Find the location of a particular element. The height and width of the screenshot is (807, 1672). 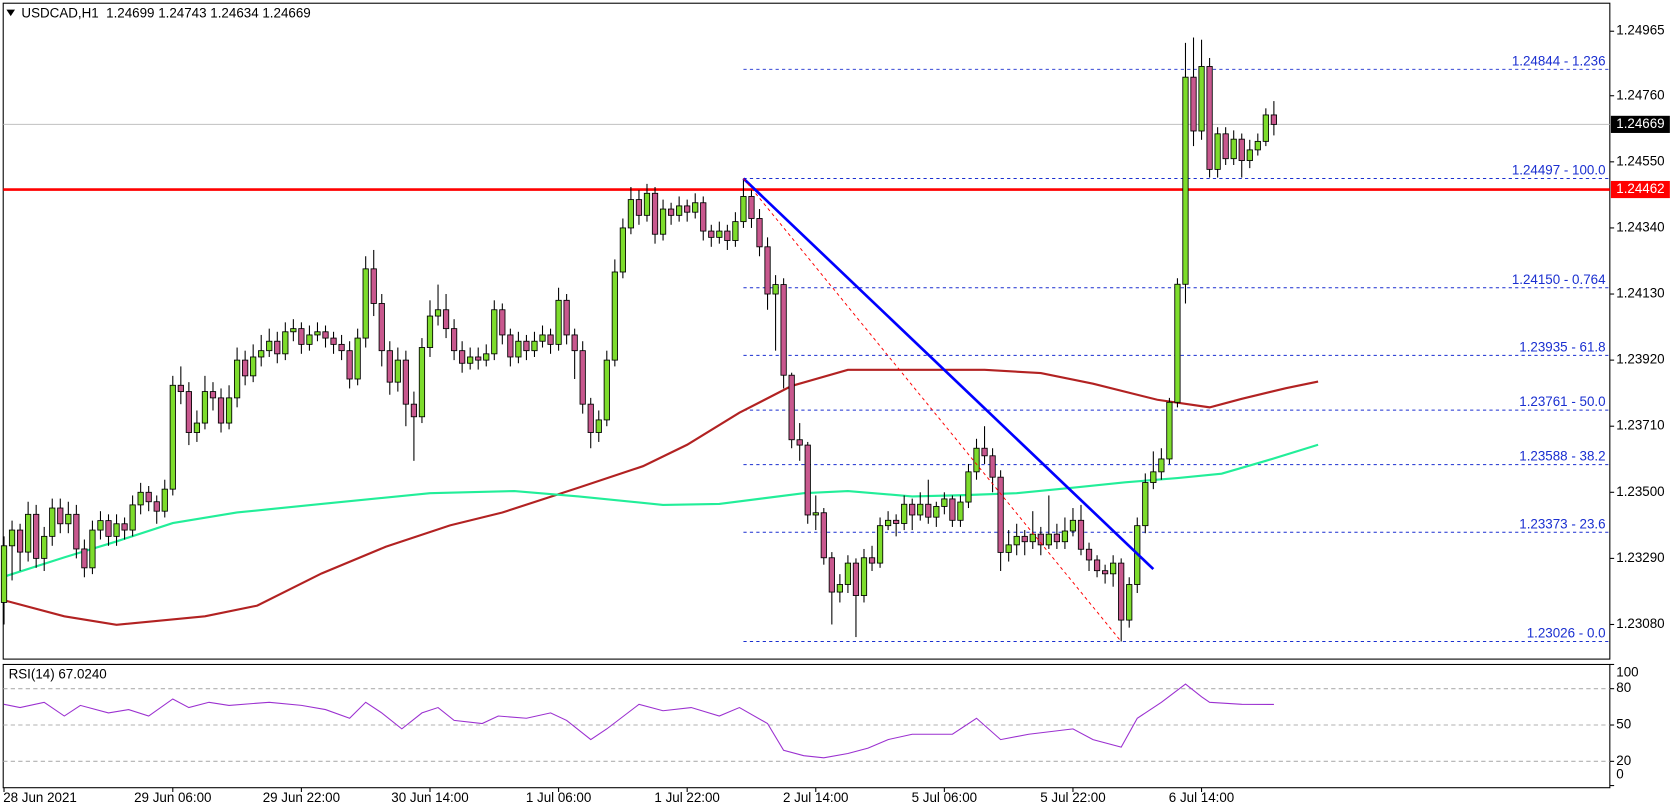

fib-label: 1.23761 - 50.0 is located at coordinates (1562, 401).